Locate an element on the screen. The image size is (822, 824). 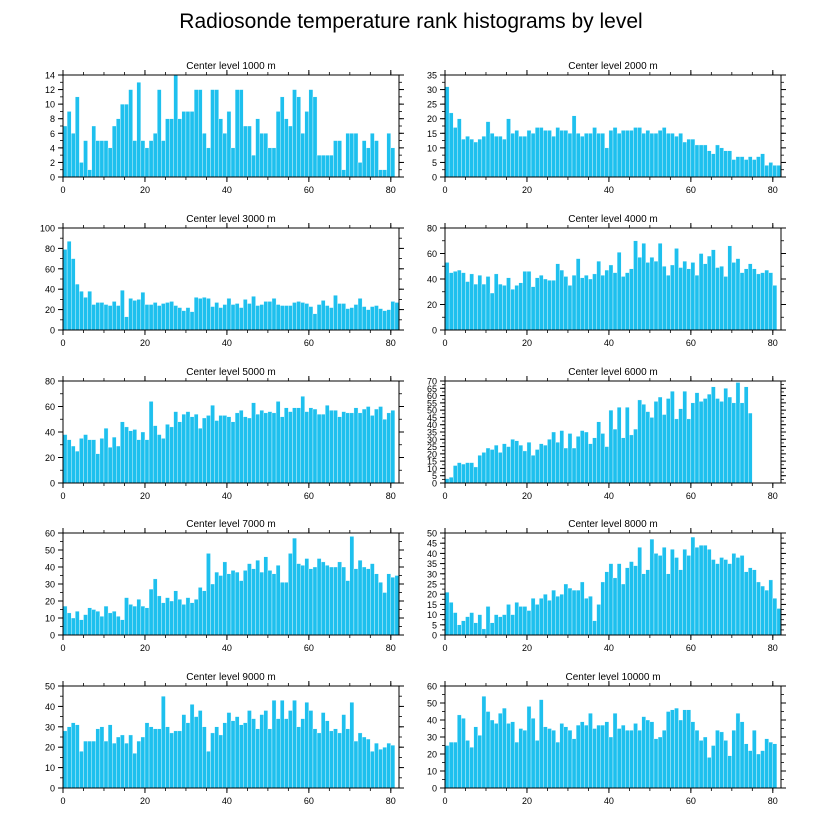
y-tick-label: 12 is located at coordinates (50, 90).